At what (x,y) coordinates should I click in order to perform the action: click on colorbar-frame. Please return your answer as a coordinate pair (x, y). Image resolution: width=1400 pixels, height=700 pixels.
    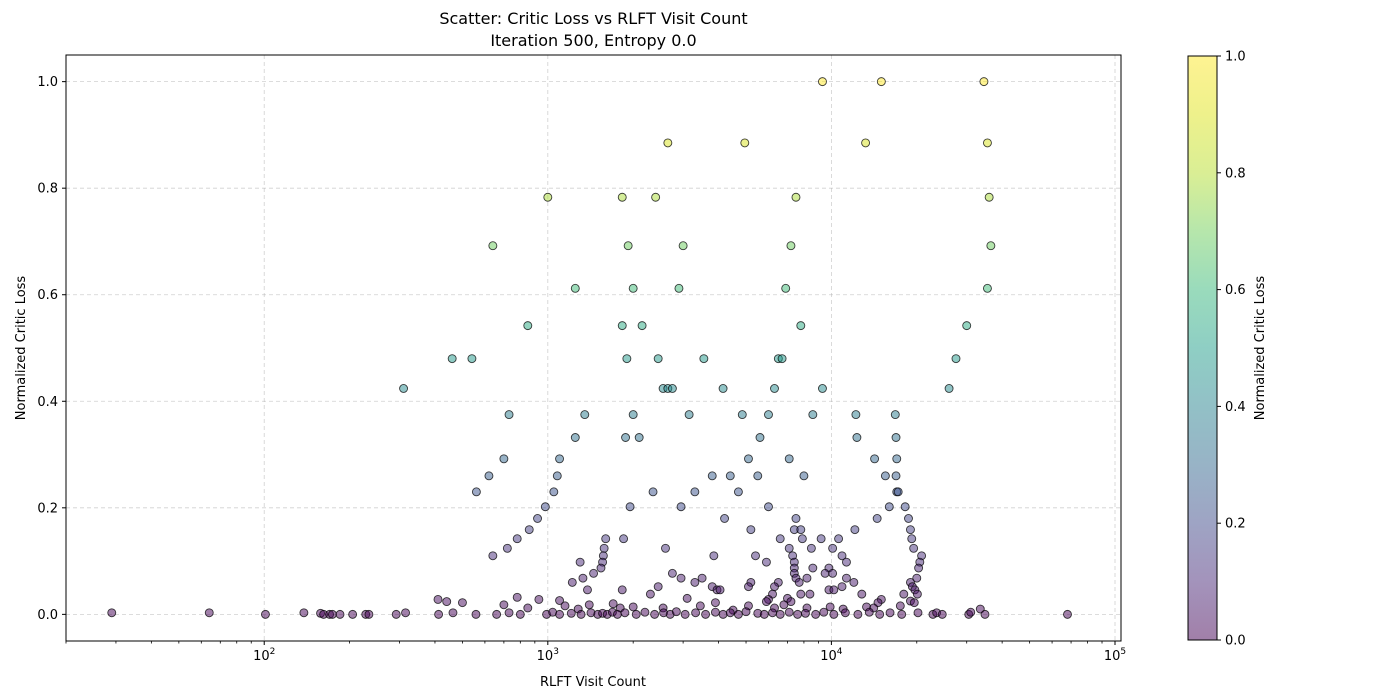
    Looking at the image, I should click on (1202, 348).